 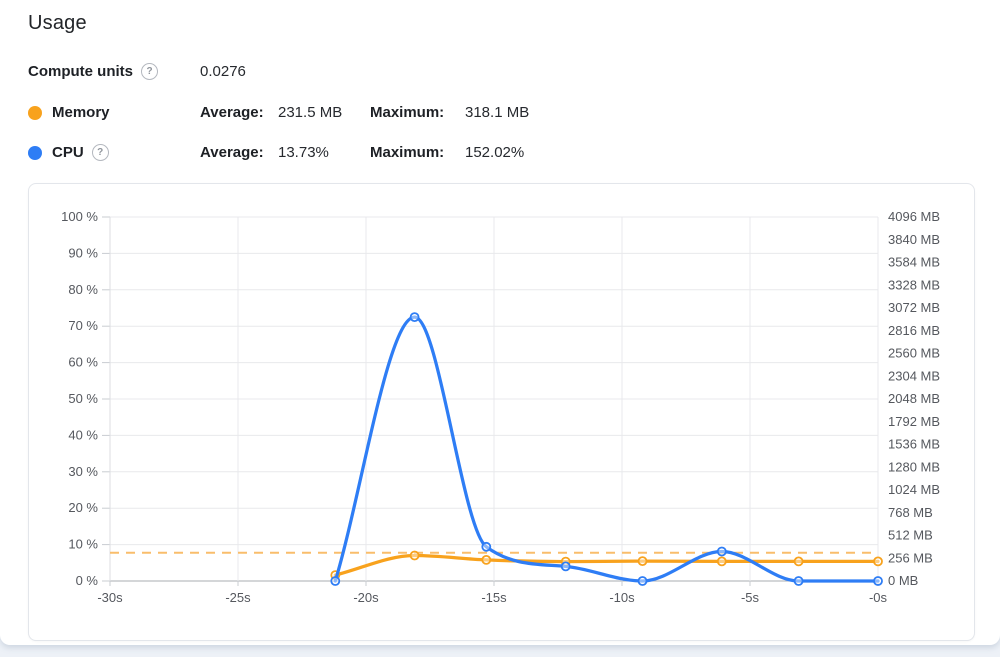 What do you see at coordinates (750, 597) in the screenshot?
I see `x-axis-label: -5s` at bounding box center [750, 597].